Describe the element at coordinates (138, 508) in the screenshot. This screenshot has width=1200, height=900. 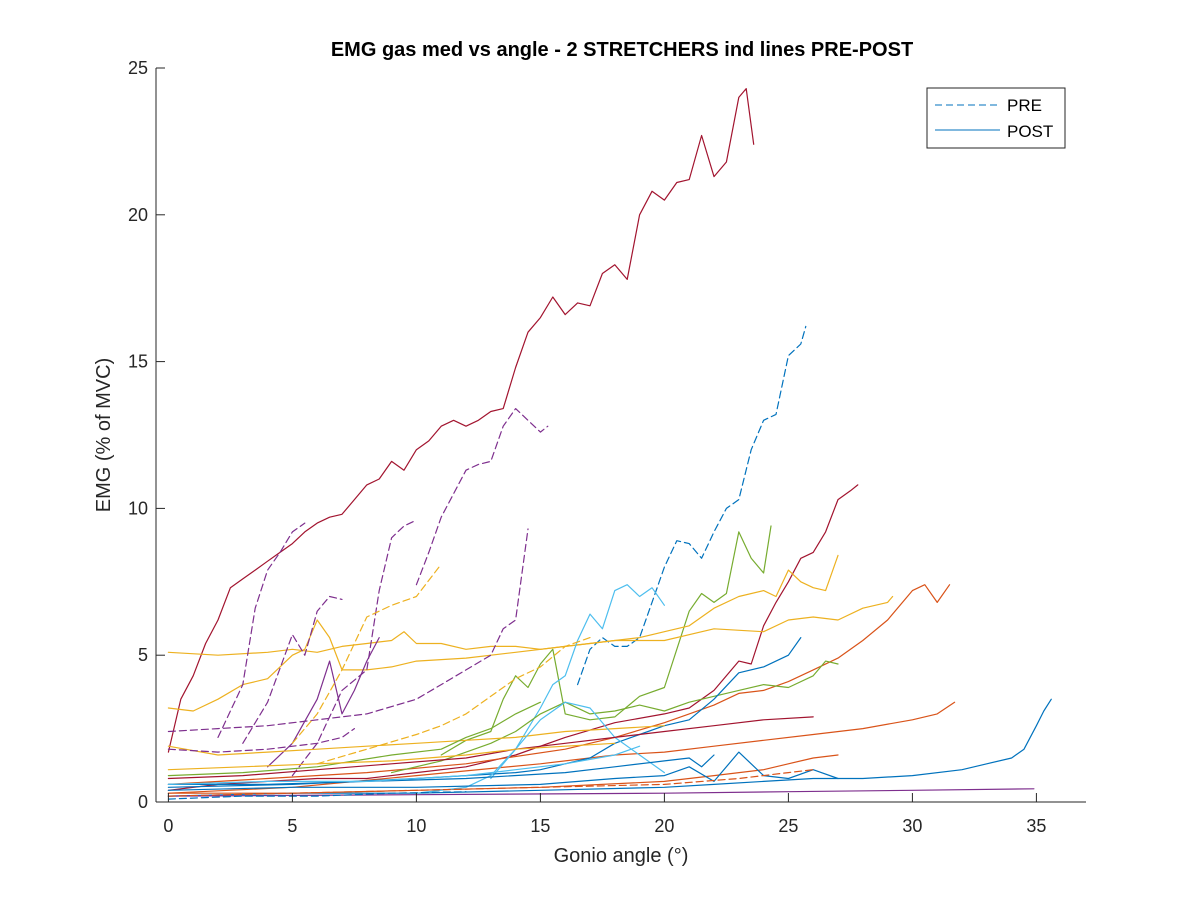
I see `y-tick-label: 10` at that location.